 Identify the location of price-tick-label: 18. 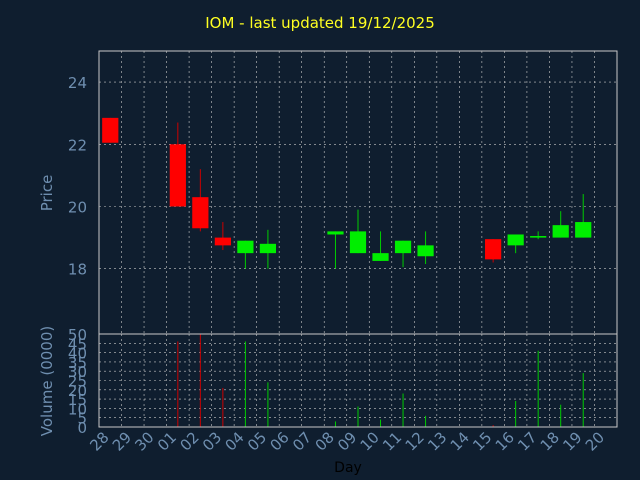
(77, 270).